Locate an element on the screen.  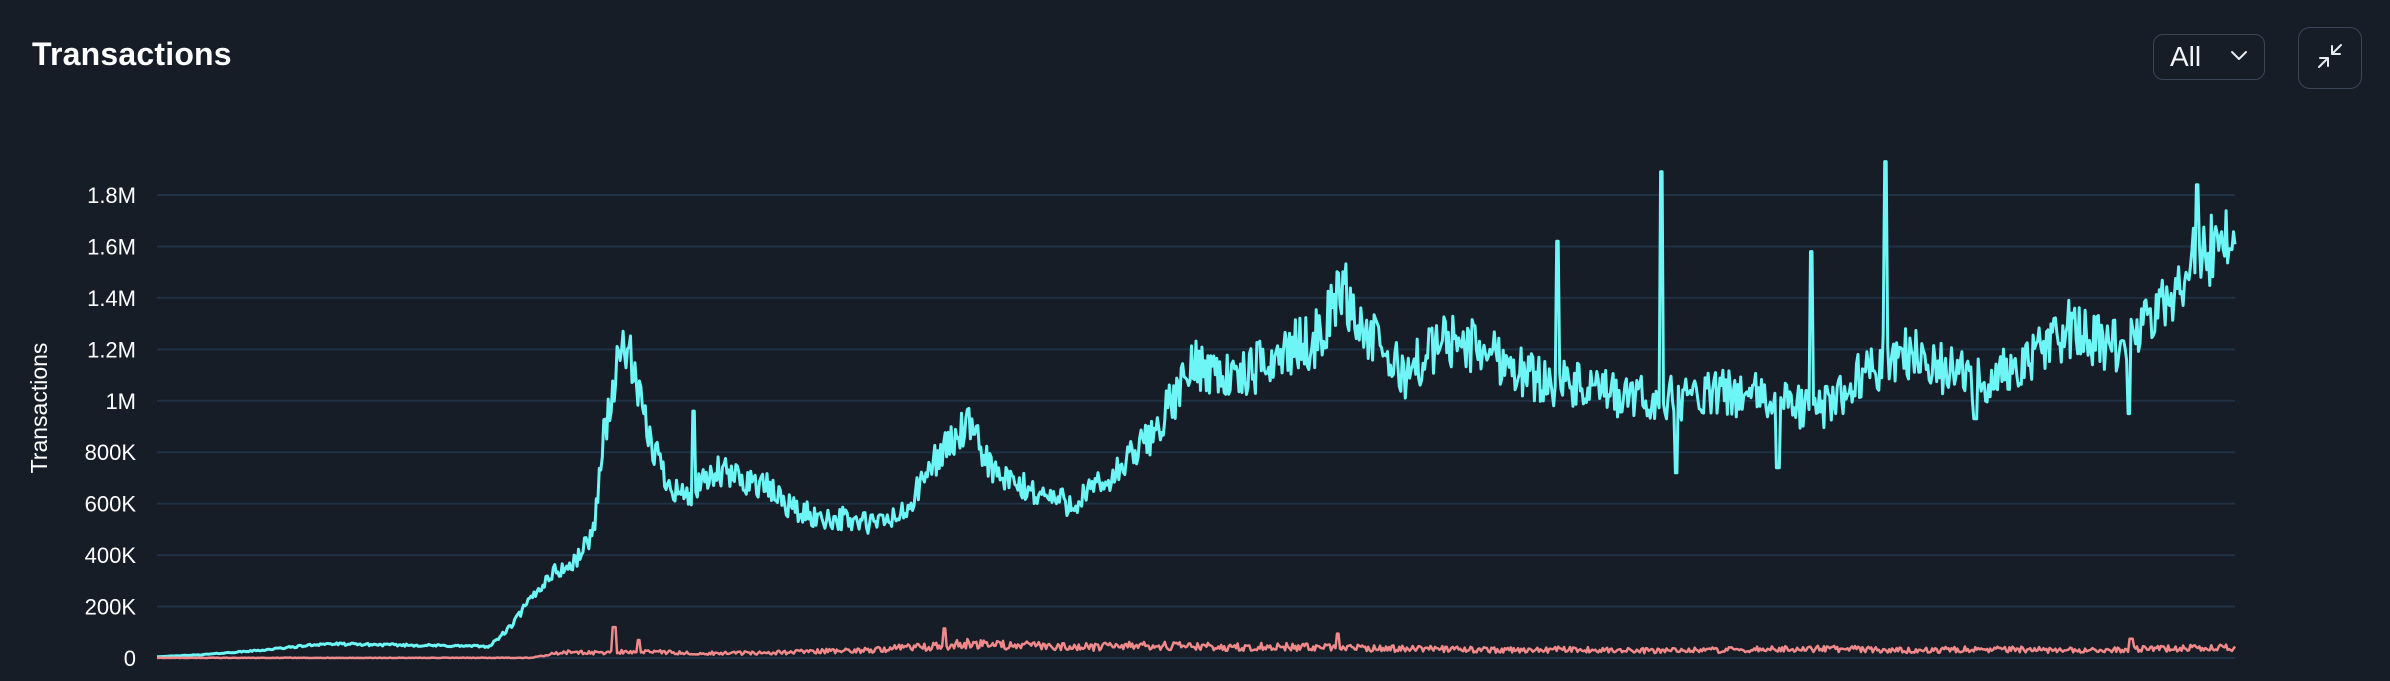
chart-title: Transactions is located at coordinates (132, 54).